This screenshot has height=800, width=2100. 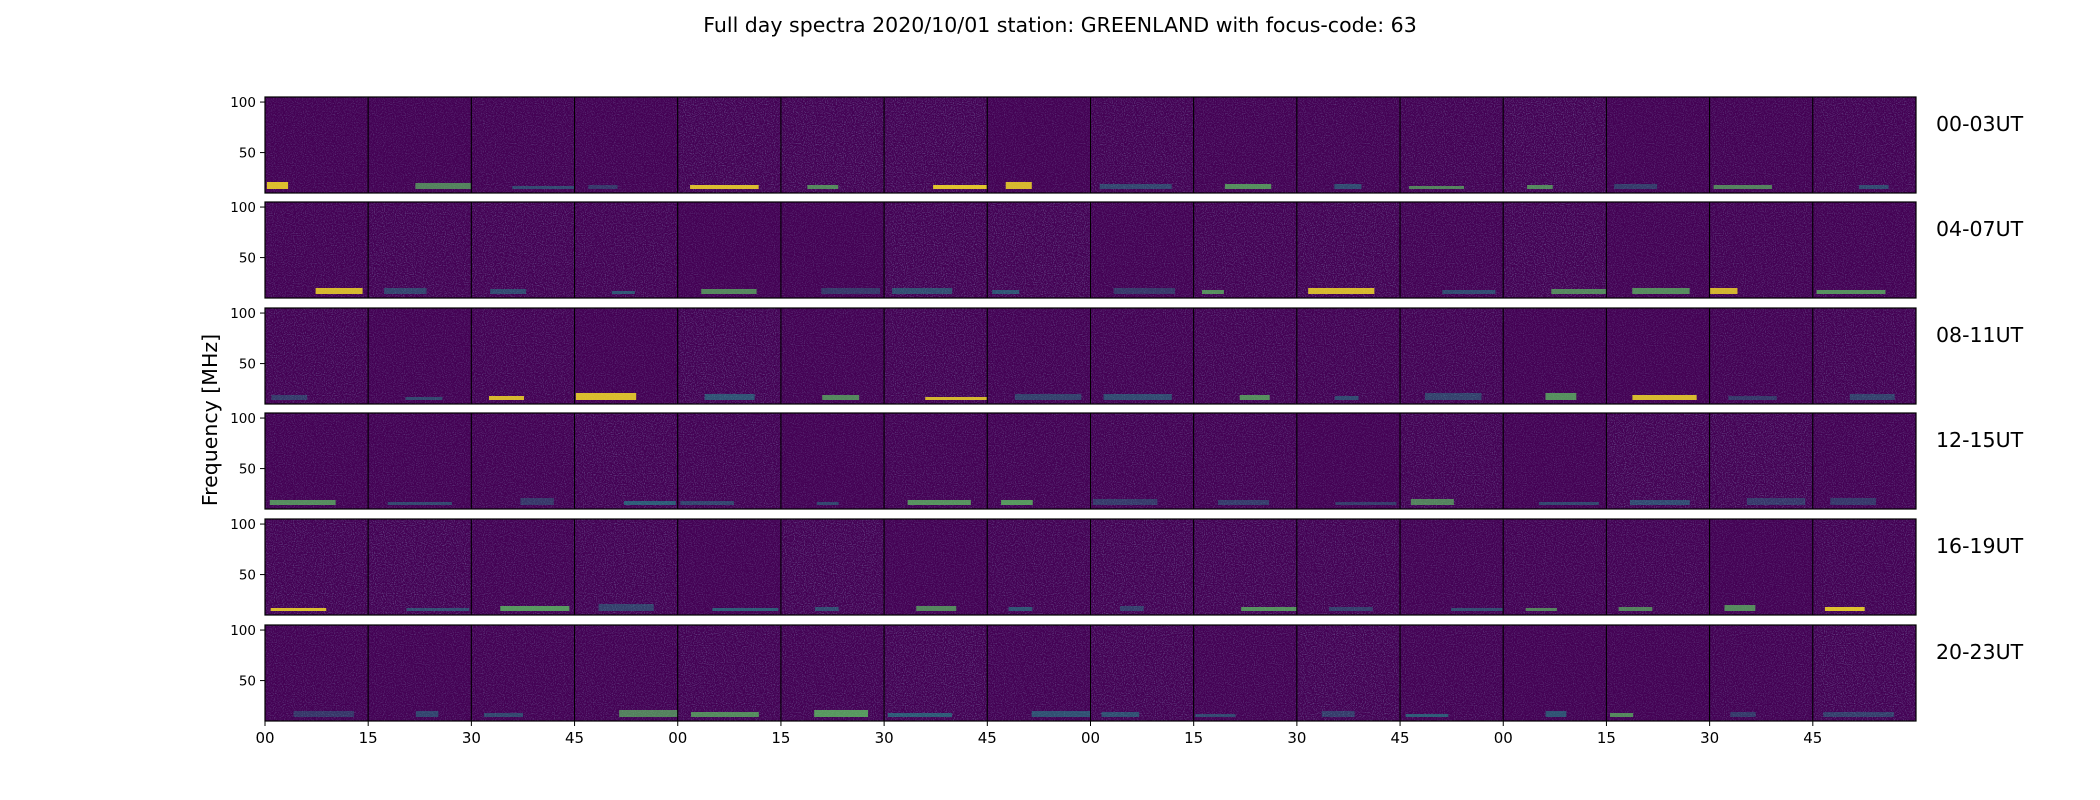 I want to click on spectra-row: 100 50 20-23UT, so click(x=1127, y=672).